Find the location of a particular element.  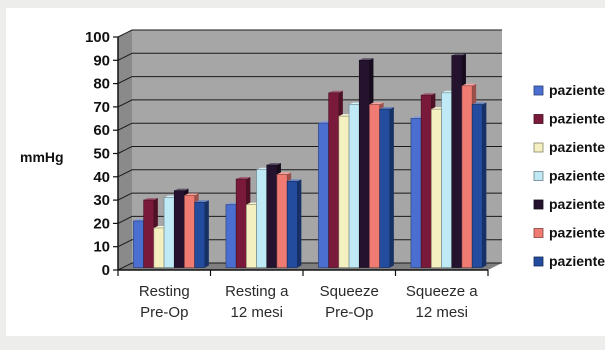

y-tick-label: 70 is located at coordinates (101, 107).